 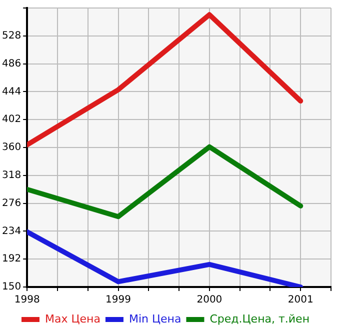 What do you see at coordinates (12, 175) in the screenshot?
I see `y-tick-label: 318` at bounding box center [12, 175].